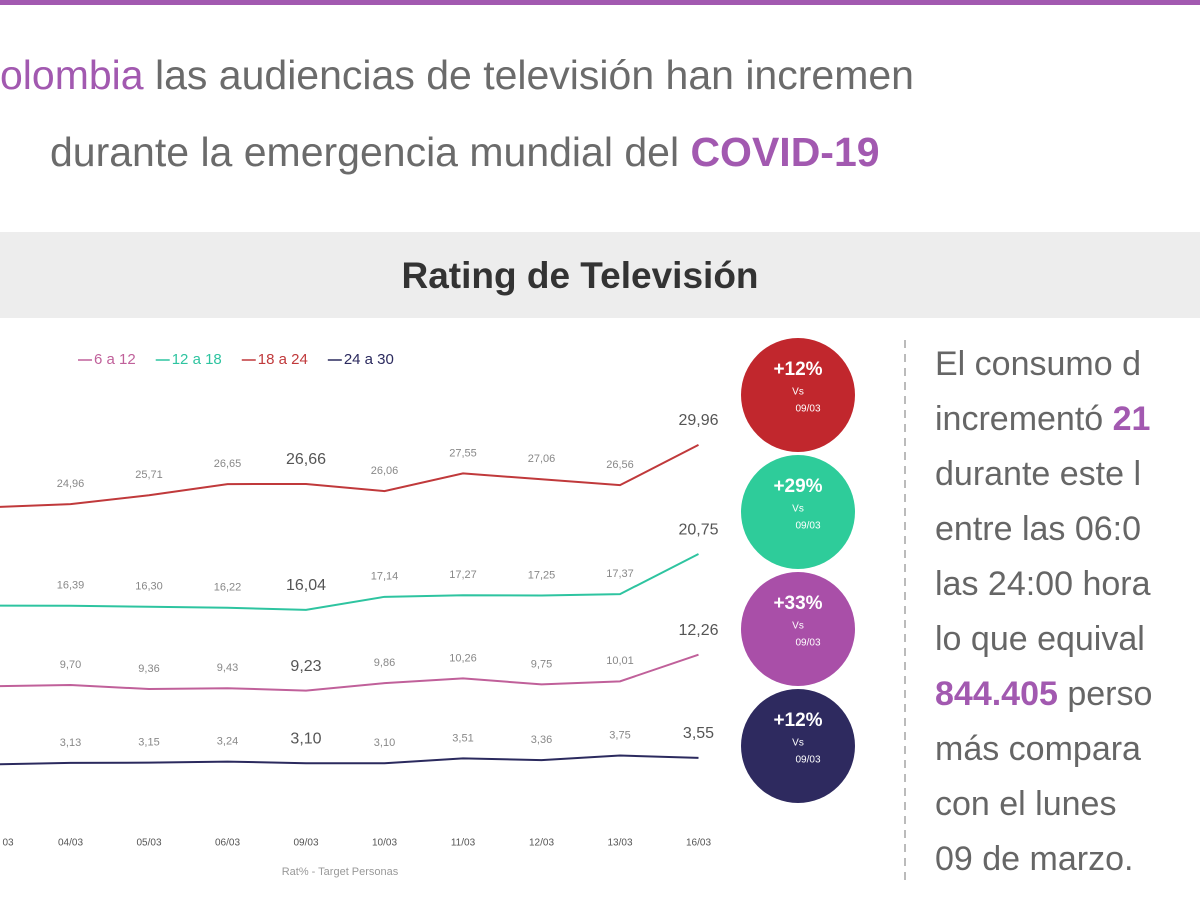 The image size is (1200, 900). Describe the element at coordinates (283, 359) in the screenshot. I see `legend-label: 18 a 24` at that location.